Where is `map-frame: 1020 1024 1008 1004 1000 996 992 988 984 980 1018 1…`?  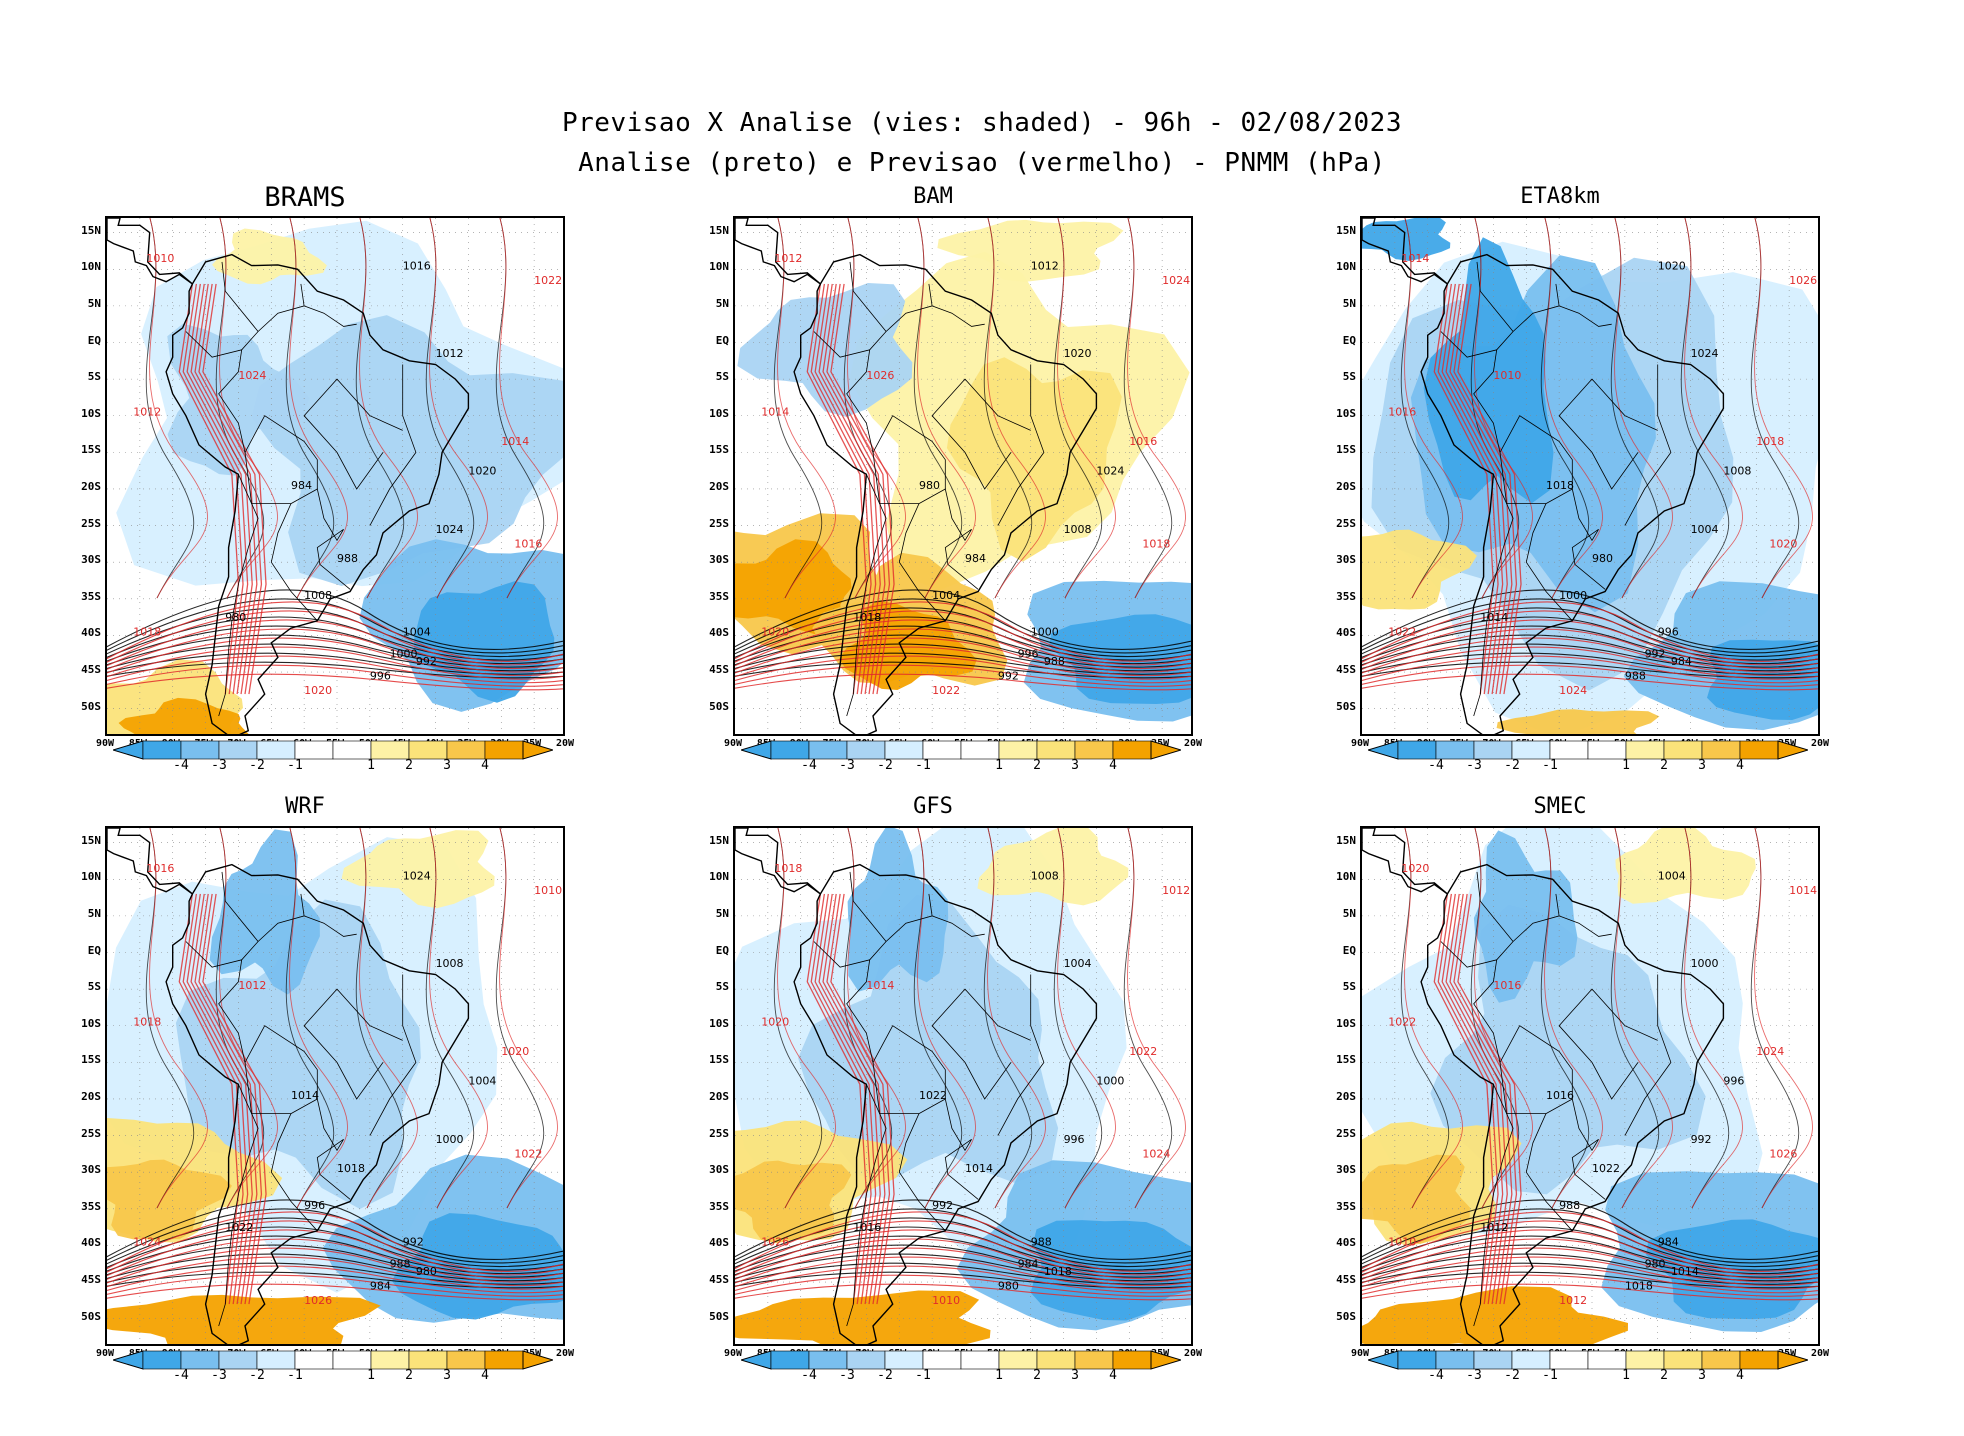 map-frame: 1020 1024 1008 1004 1000 996 992 988 984 980 1018 1… is located at coordinates (1590, 476).